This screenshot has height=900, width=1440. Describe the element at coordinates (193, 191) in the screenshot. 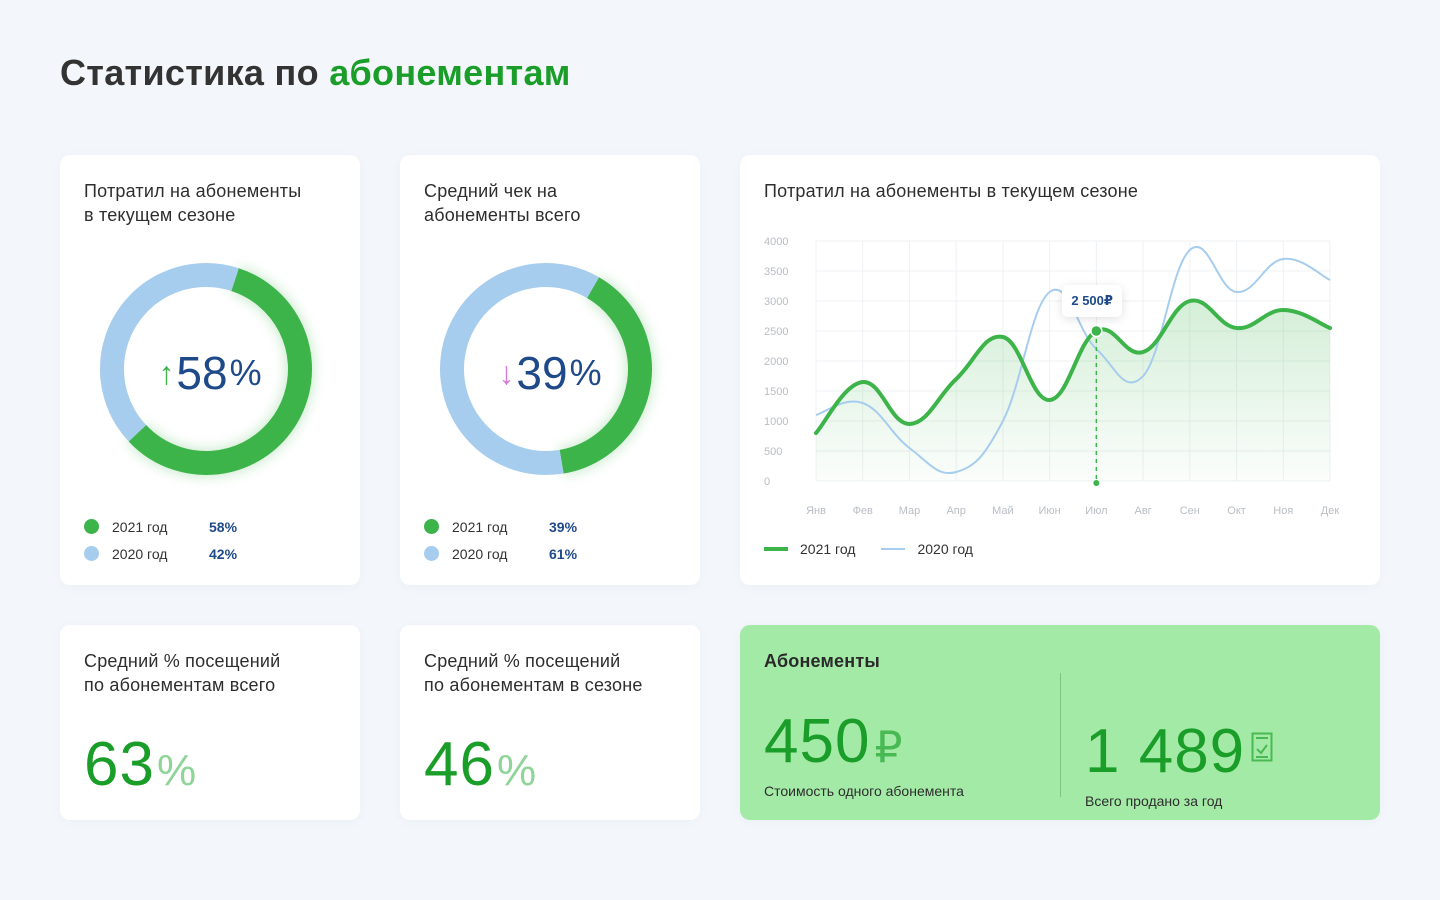

I see `card-title-line1: Потратил на абонементы` at that location.